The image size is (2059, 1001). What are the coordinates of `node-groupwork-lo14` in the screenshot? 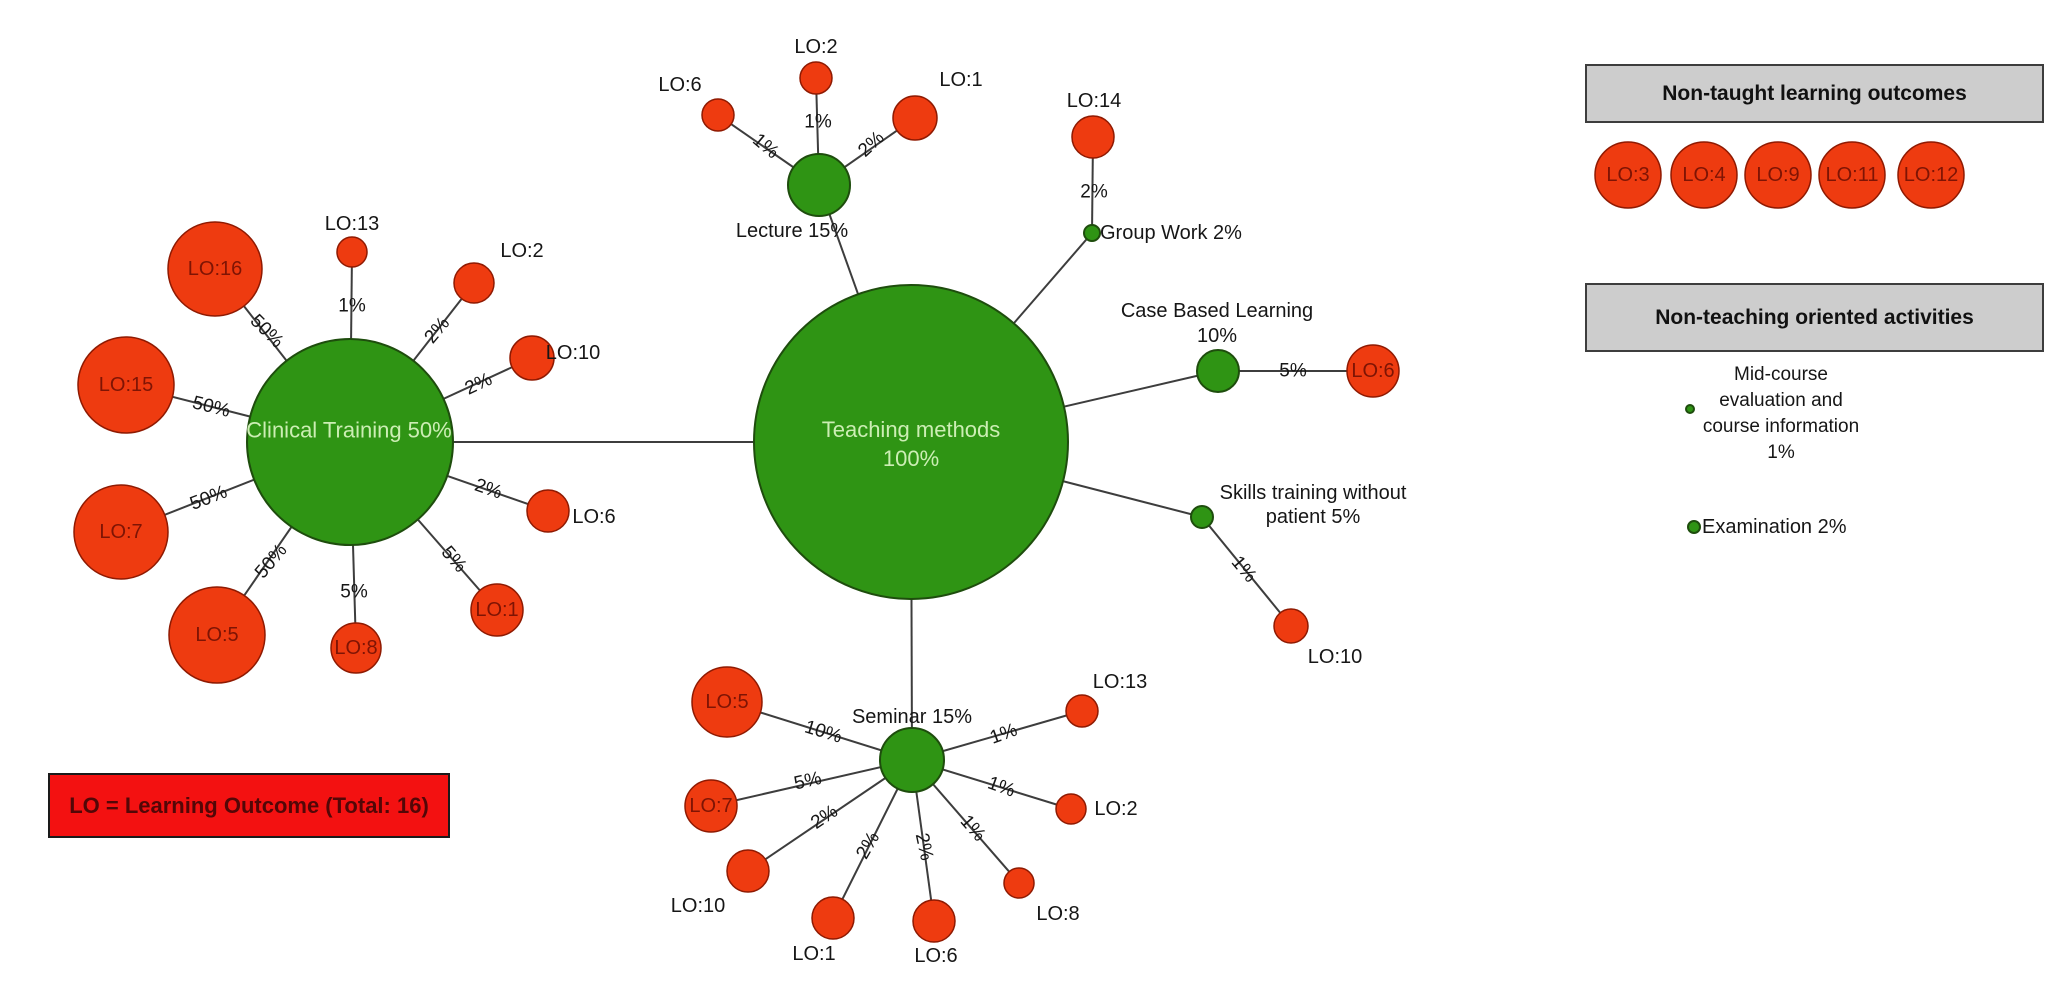 It's located at (1093, 137).